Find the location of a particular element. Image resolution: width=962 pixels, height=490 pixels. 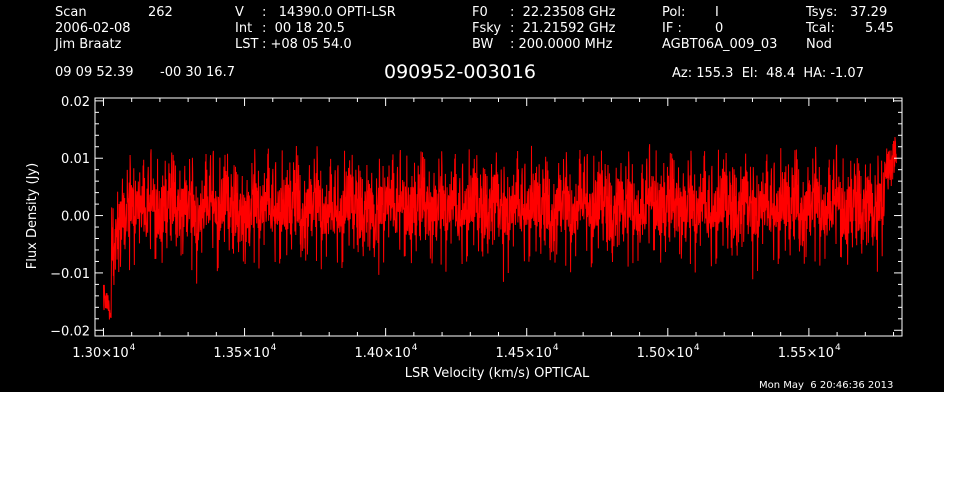

observer-name: Jim Braatz is located at coordinates (88, 44).